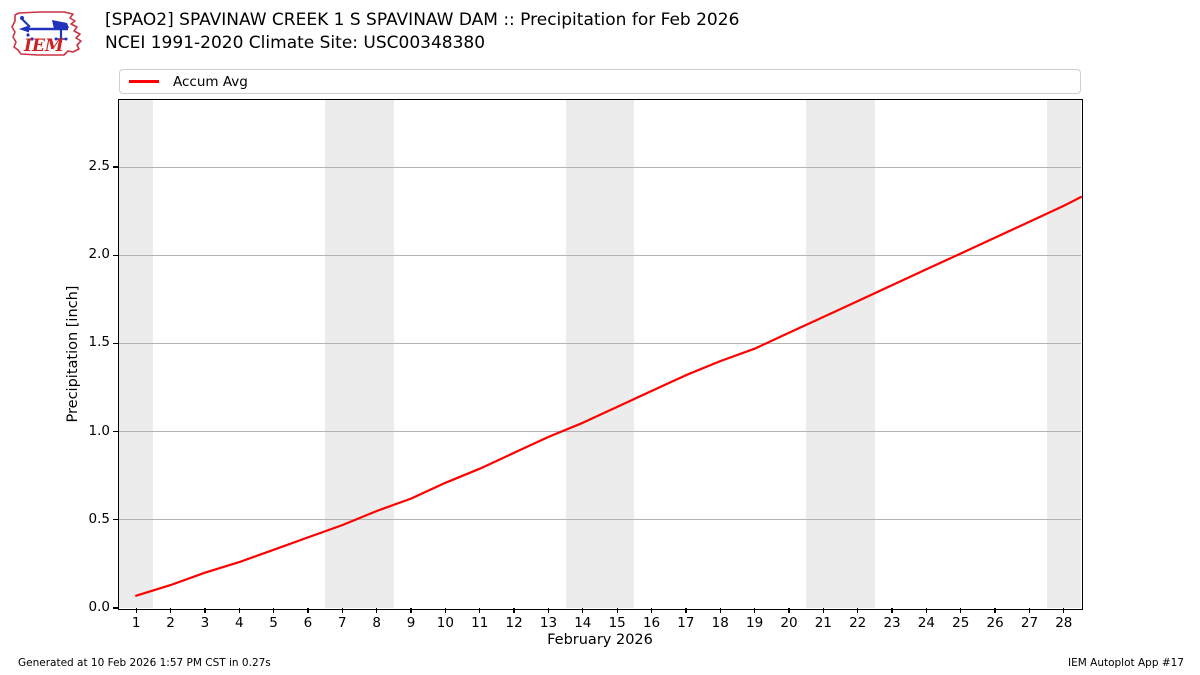 Image resolution: width=1200 pixels, height=675 pixels. Describe the element at coordinates (144, 81) in the screenshot. I see `legend-line-swatch` at that location.